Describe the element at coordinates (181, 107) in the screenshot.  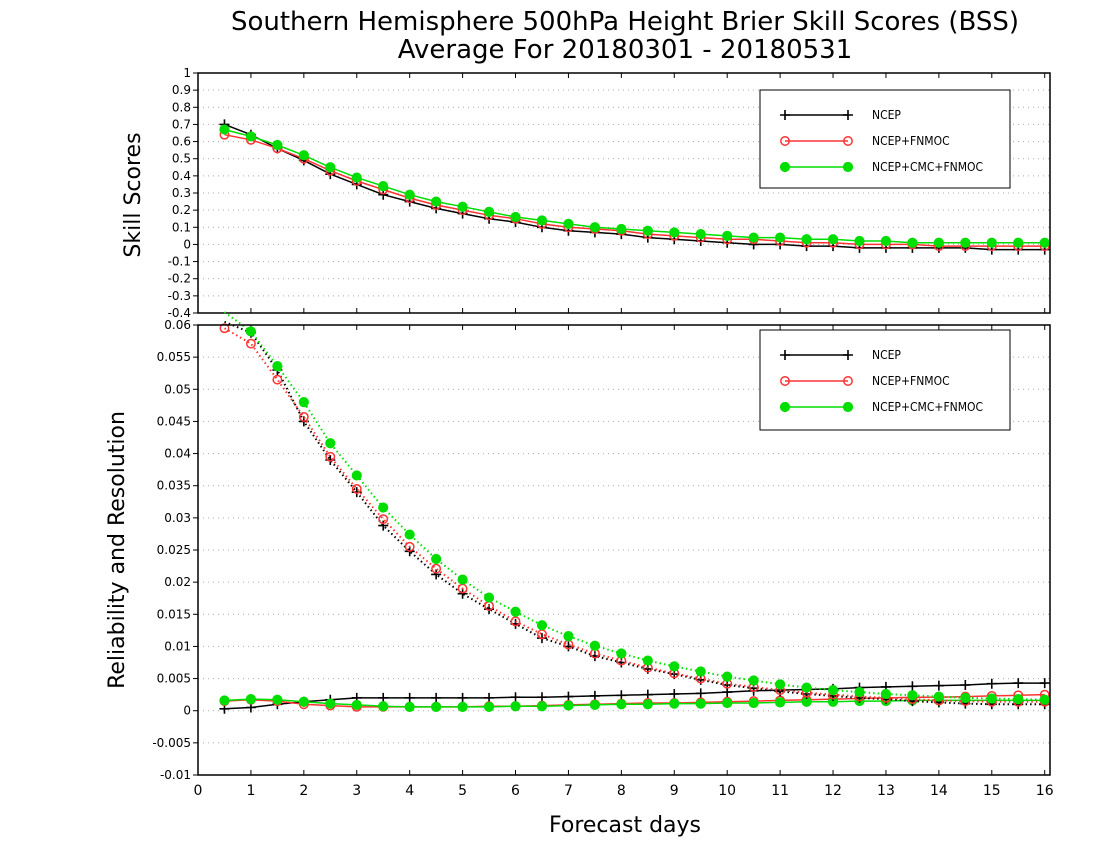
I see `top-y-tick-label: 0.8` at that location.